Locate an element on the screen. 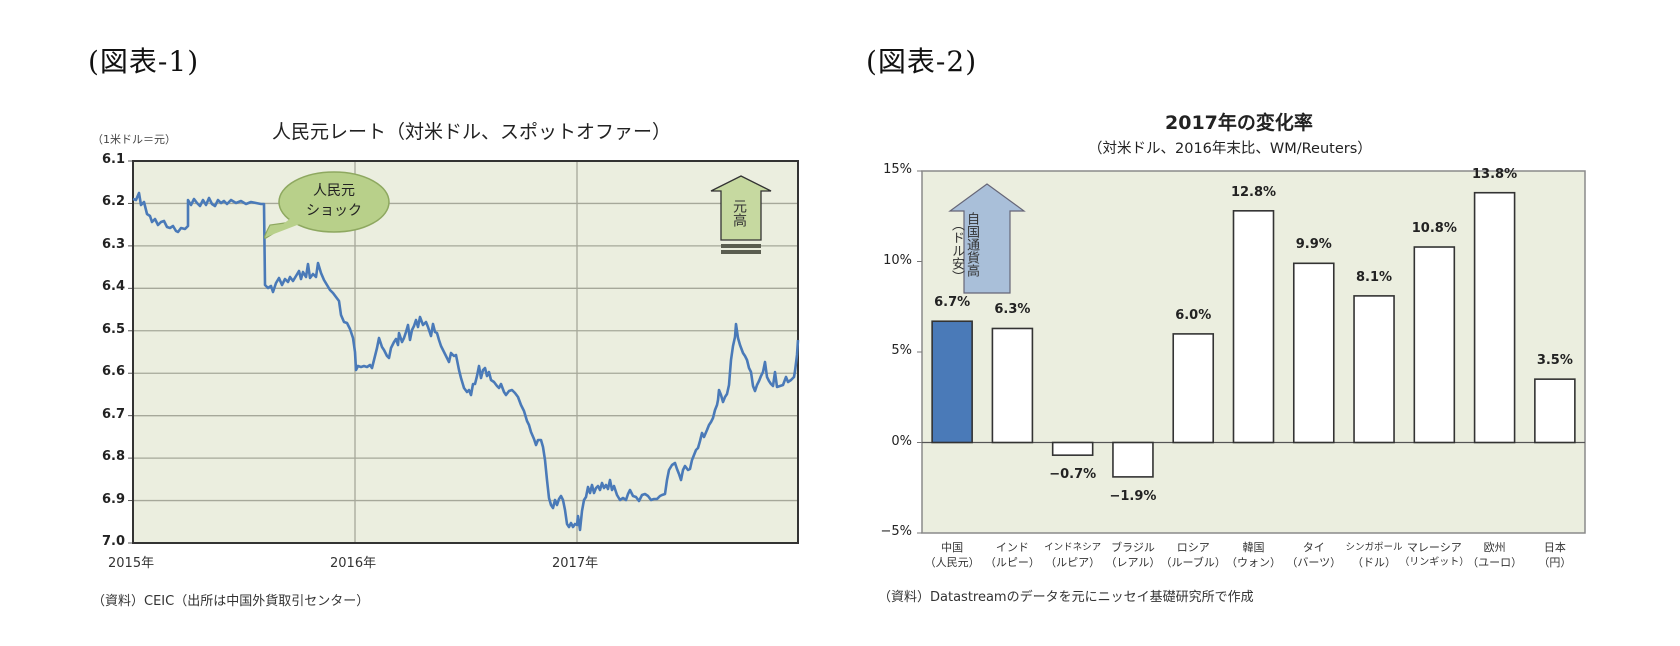 The height and width of the screenshot is (646, 1680). category-currency: （レアル） is located at coordinates (1133, 562).